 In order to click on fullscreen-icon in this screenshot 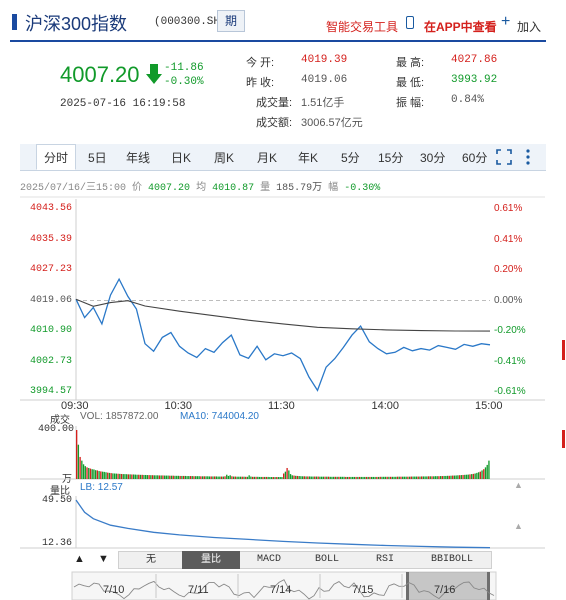, I will do `click(504, 157)`.